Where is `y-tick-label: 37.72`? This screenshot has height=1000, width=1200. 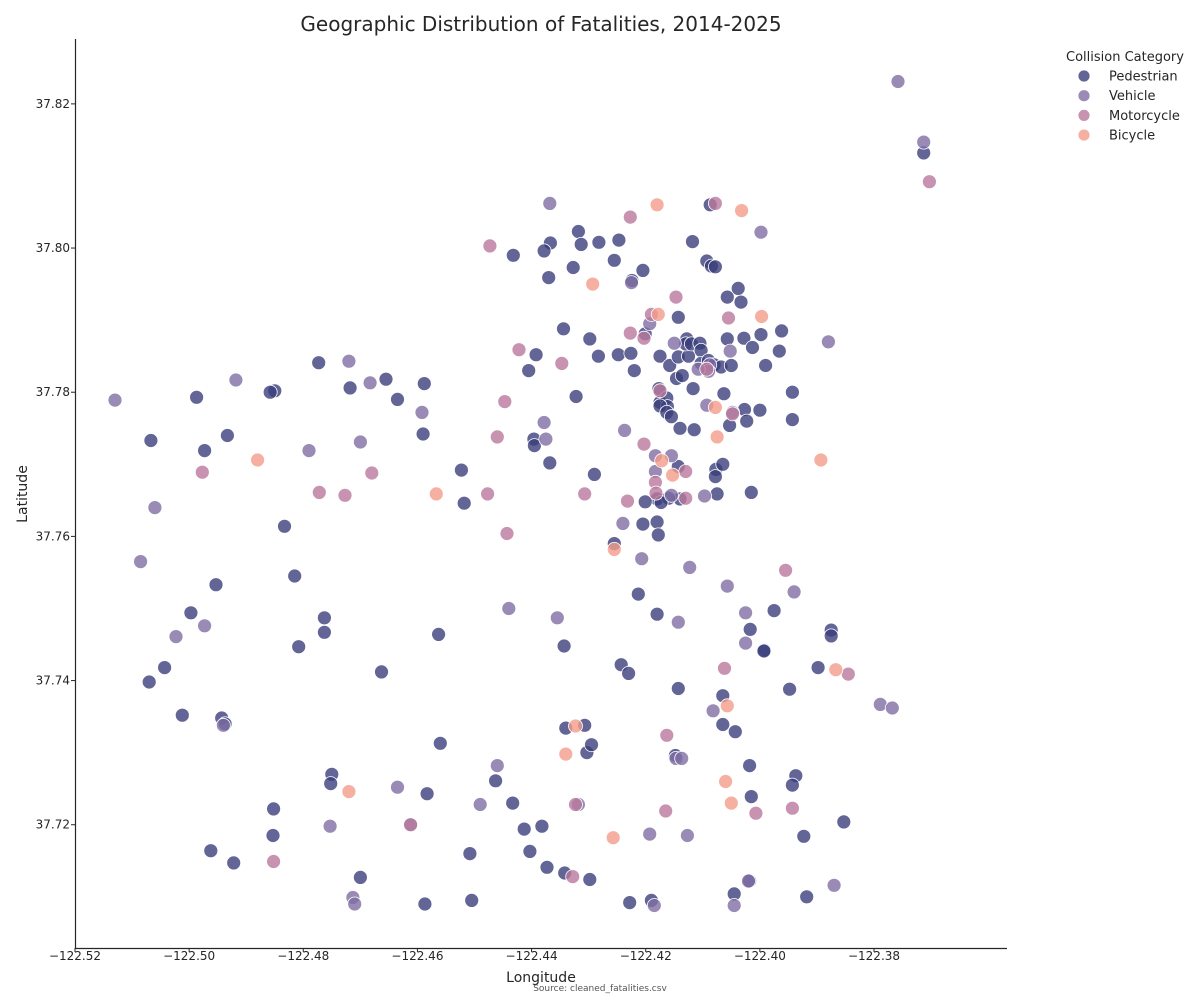
y-tick-label: 37.72 is located at coordinates (53, 825).